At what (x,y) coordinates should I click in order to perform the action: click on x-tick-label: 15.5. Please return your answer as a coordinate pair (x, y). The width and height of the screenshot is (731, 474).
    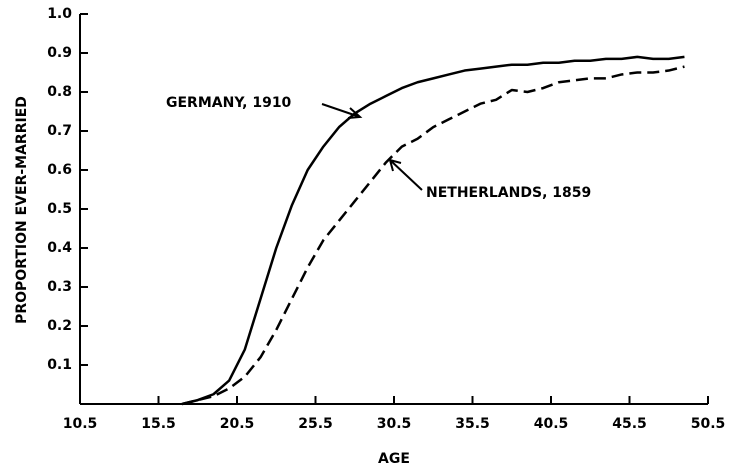
    Looking at the image, I should click on (158, 424).